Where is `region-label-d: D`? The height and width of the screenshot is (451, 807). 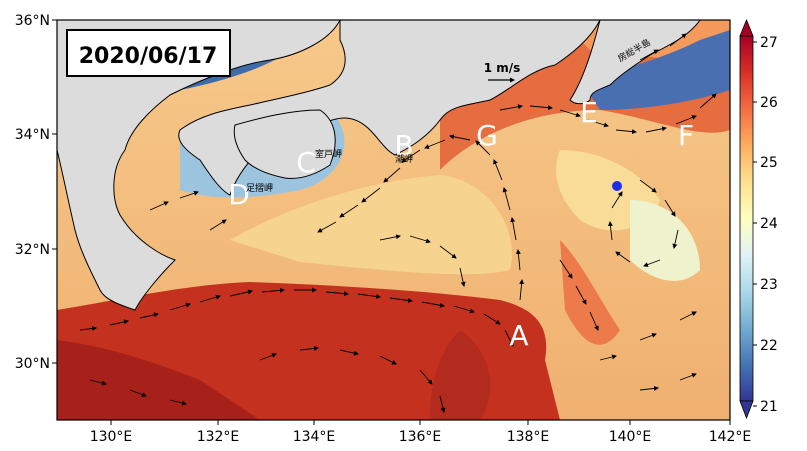 region-label-d: D is located at coordinates (239, 194).